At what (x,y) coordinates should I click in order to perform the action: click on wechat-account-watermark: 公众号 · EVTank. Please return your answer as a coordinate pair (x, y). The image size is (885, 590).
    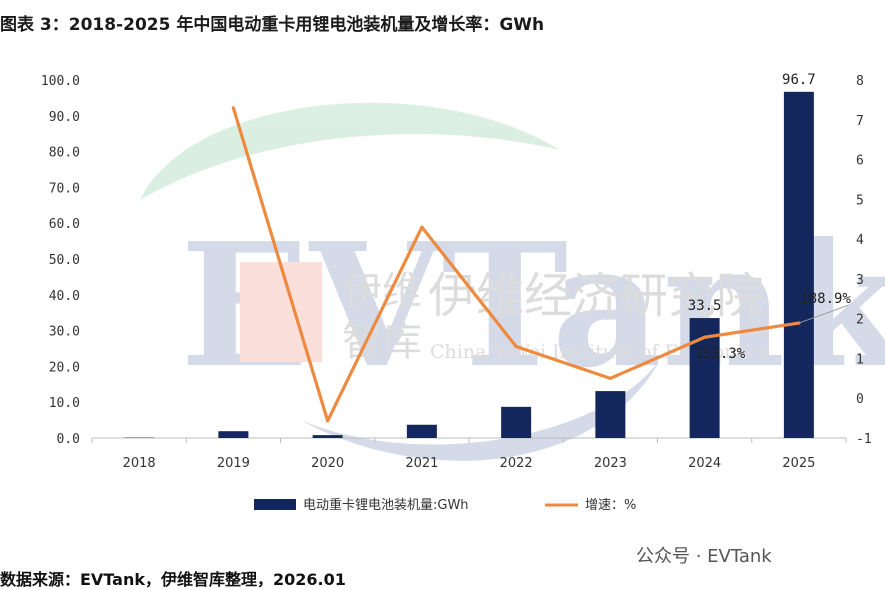
    Looking at the image, I should click on (704, 555).